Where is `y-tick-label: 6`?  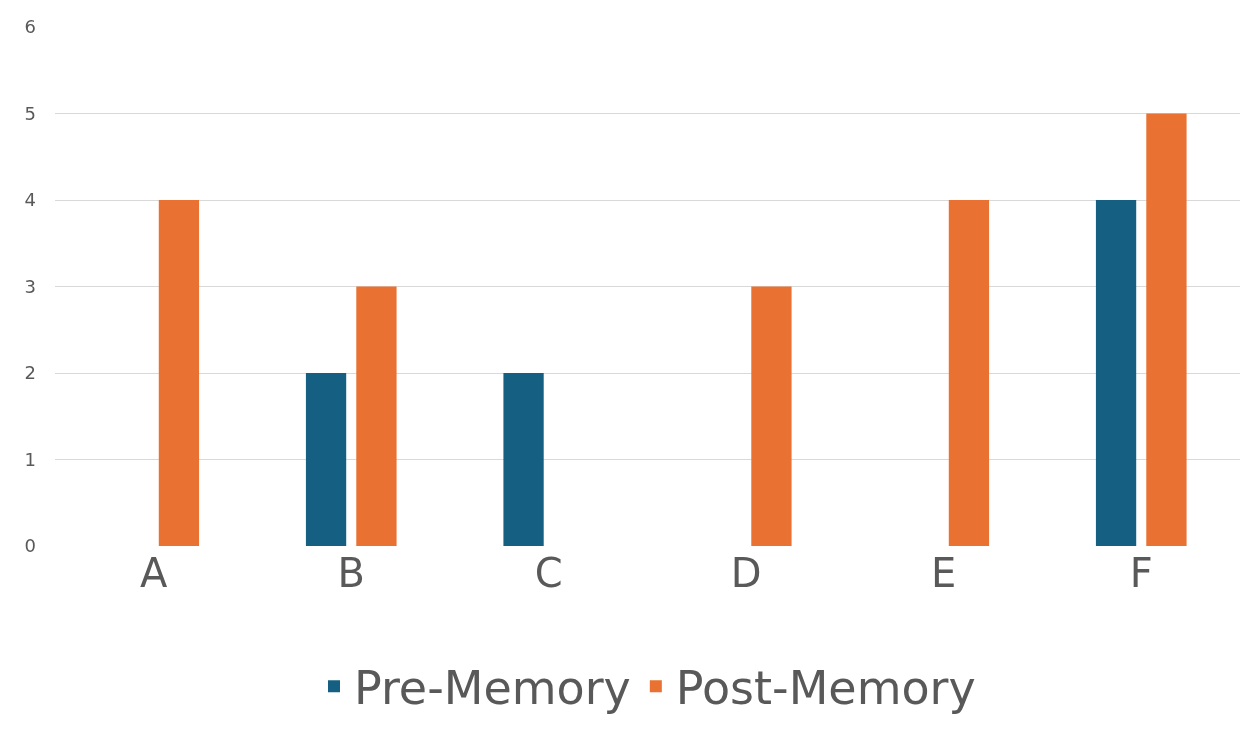
y-tick-label: 6 is located at coordinates (30, 27).